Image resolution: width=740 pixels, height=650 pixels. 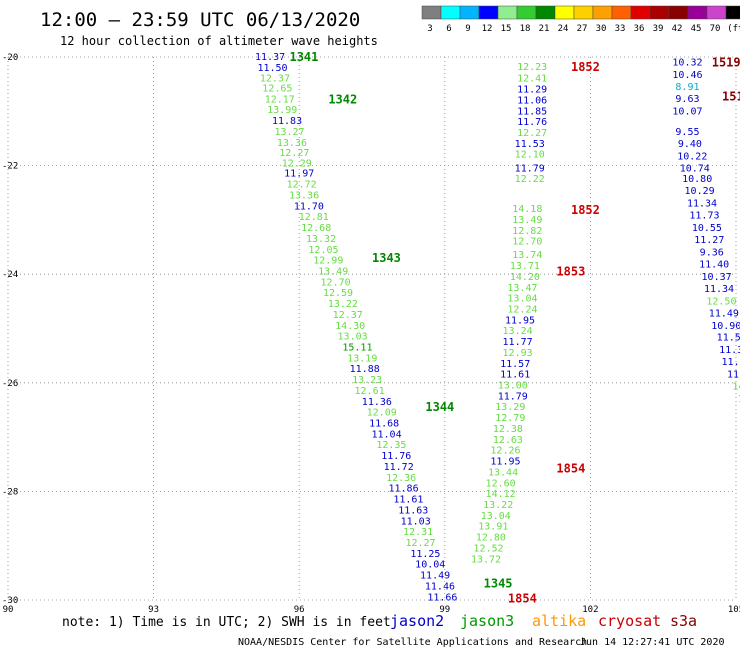 What do you see at coordinates (687, 87) in the screenshot?
I see `swh-value: 8.91` at bounding box center [687, 87].